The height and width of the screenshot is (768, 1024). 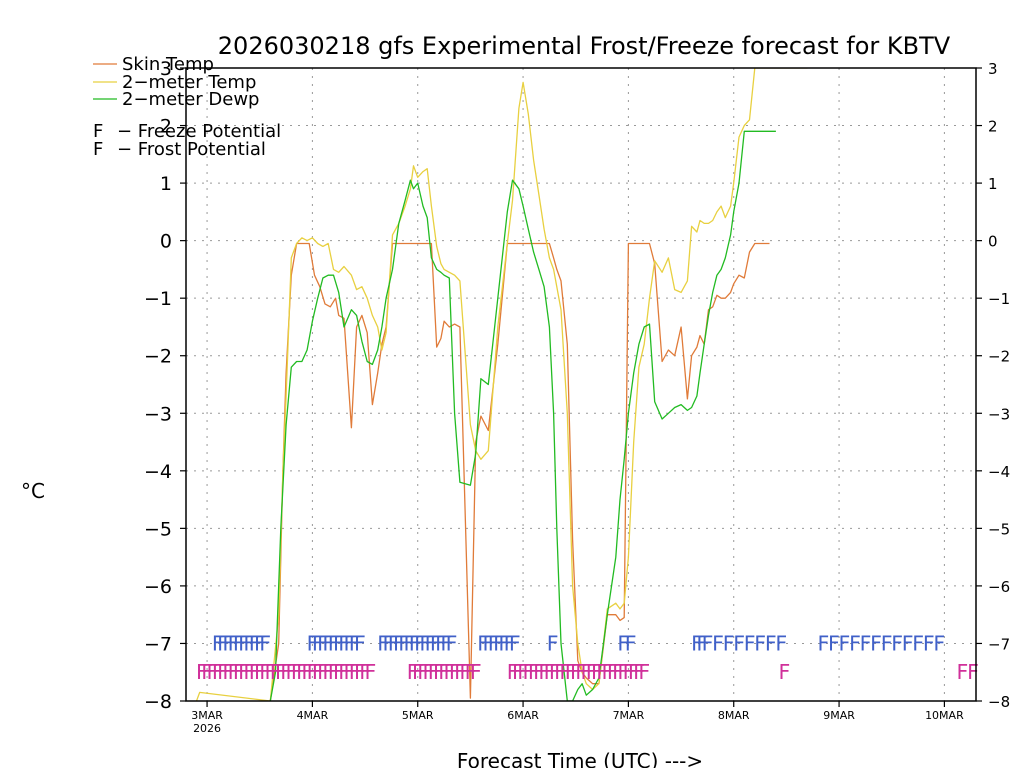 What do you see at coordinates (999, 299) in the screenshot?
I see `y-tick-label-right: −1` at bounding box center [999, 299].